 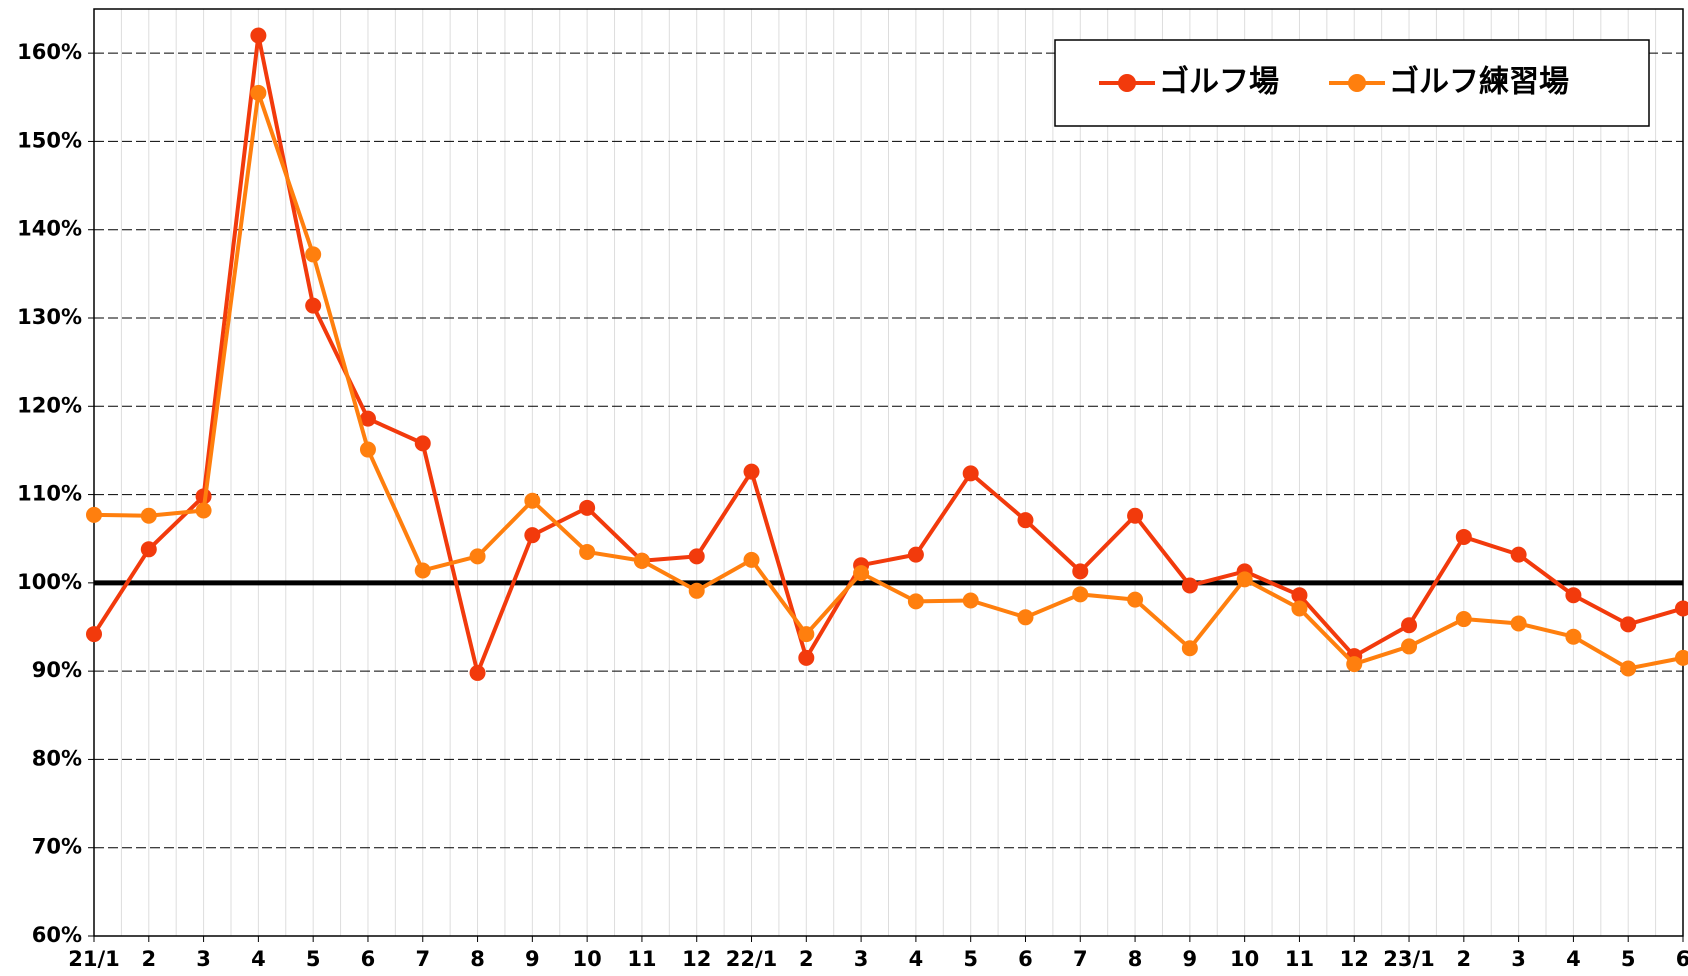 I want to click on y-tick-label: 130%, so click(x=49, y=317).